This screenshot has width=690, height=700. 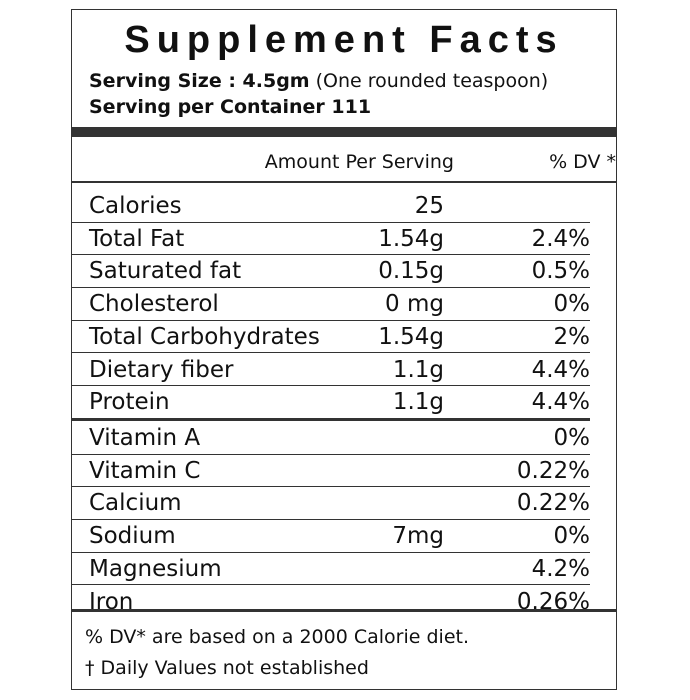 I want to click on nutrient-name: Dietary fiber, so click(x=161, y=369).